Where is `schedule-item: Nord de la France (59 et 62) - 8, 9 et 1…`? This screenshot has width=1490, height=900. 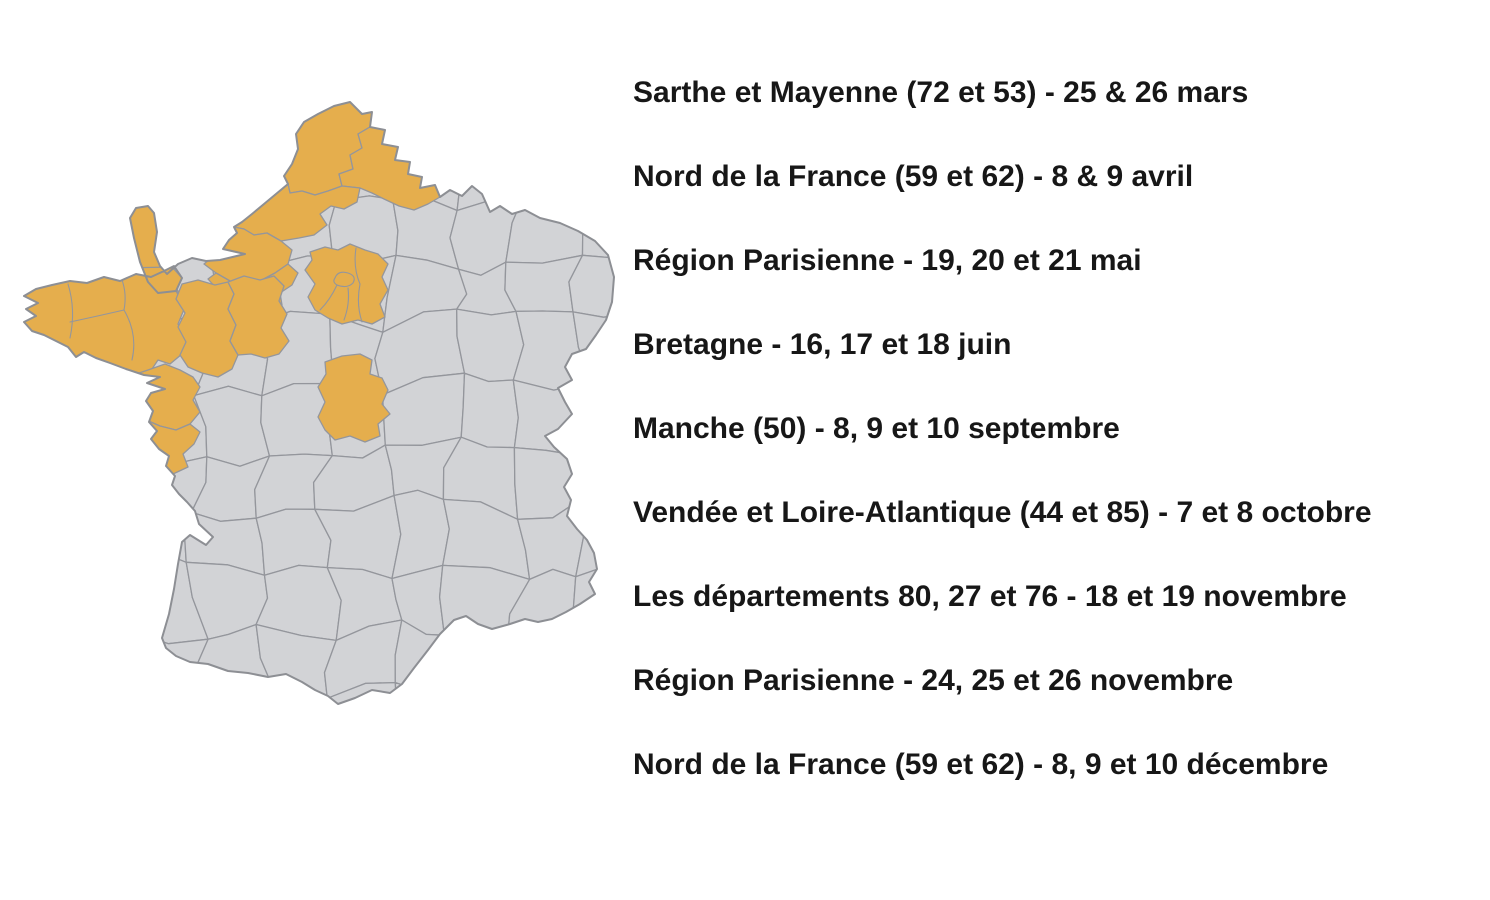 schedule-item: Nord de la France (59 et 62) - 8, 9 et 1… is located at coordinates (981, 764).